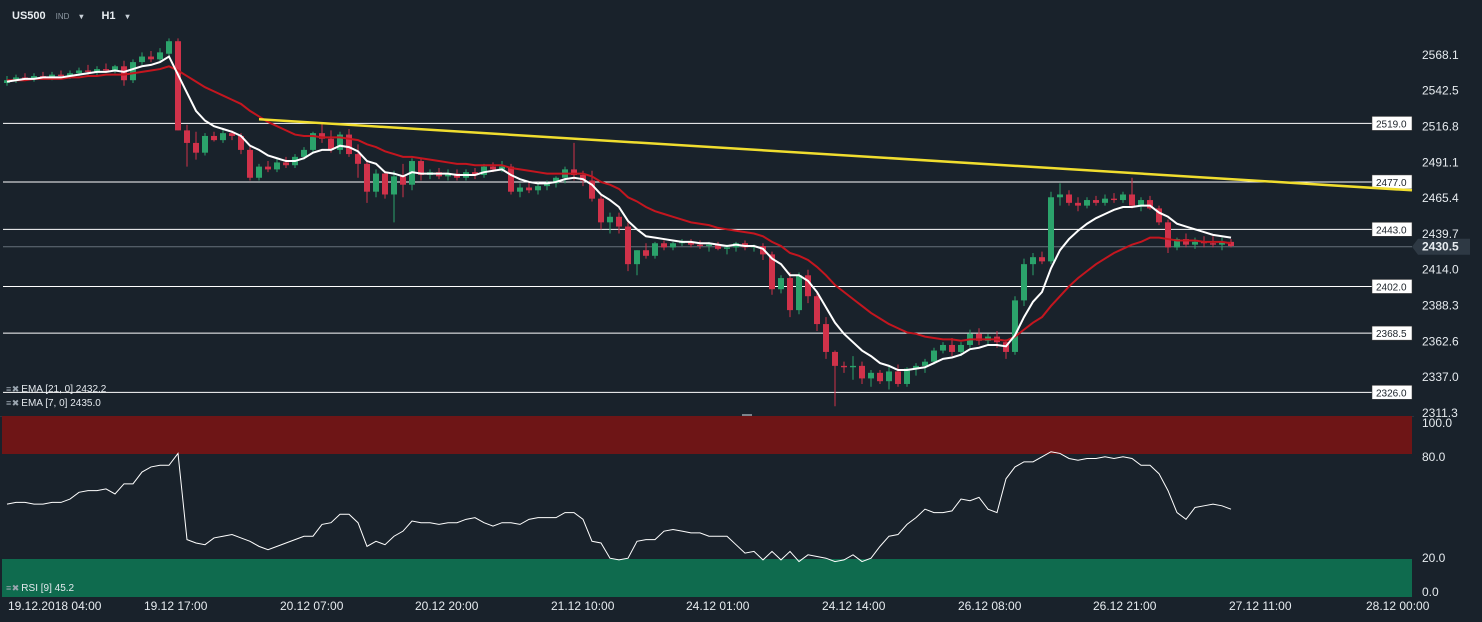 Image resolution: width=1482 pixels, height=622 pixels. I want to click on timeframe-selector: H1, so click(108, 16).